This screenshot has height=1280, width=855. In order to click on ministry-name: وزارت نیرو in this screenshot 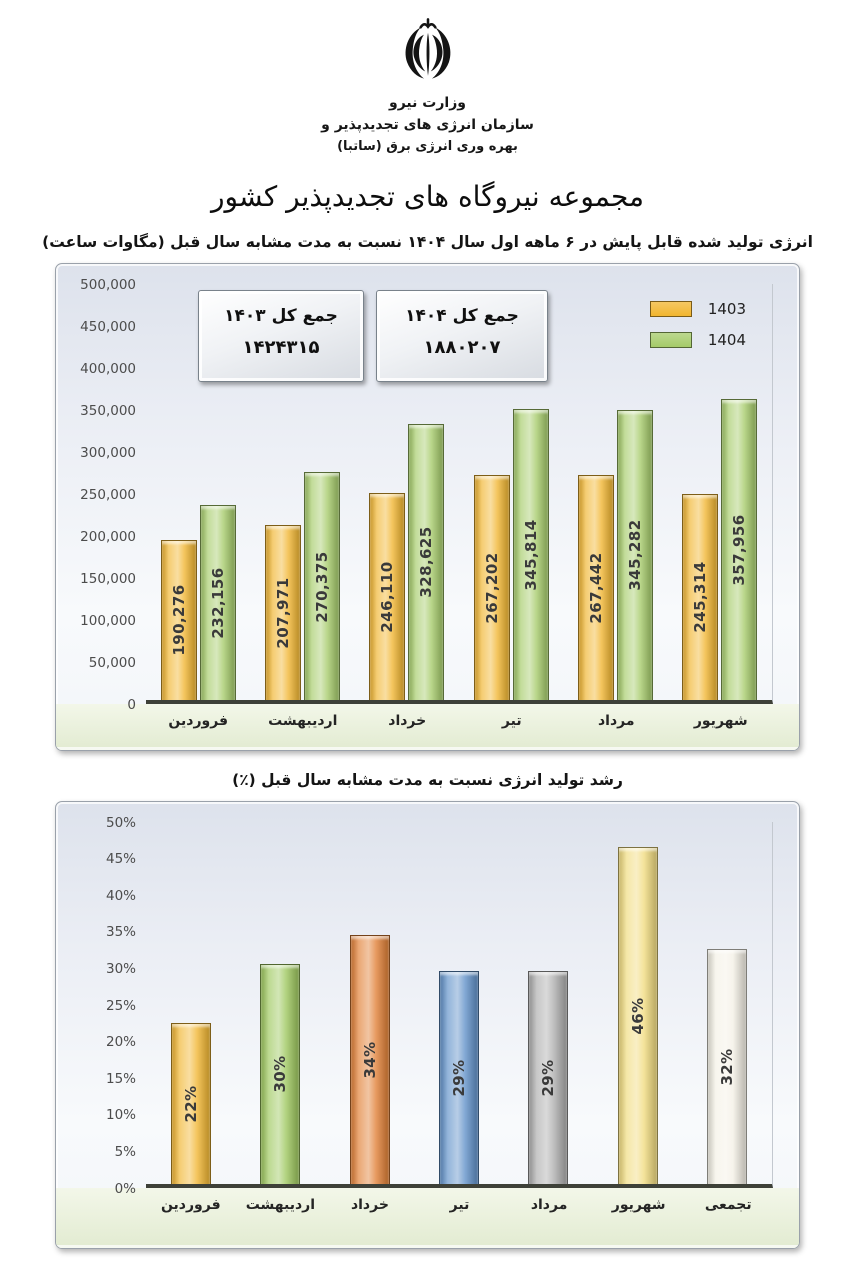, I will do `click(427, 103)`.